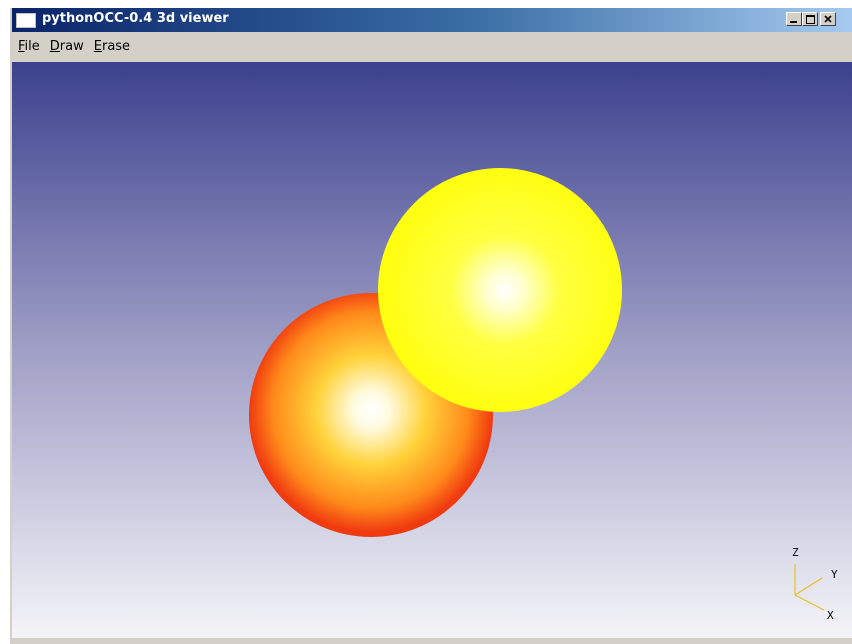 Image resolution: width=852 pixels, height=644 pixels. What do you see at coordinates (112, 46) in the screenshot?
I see `menu-item: Erase` at bounding box center [112, 46].